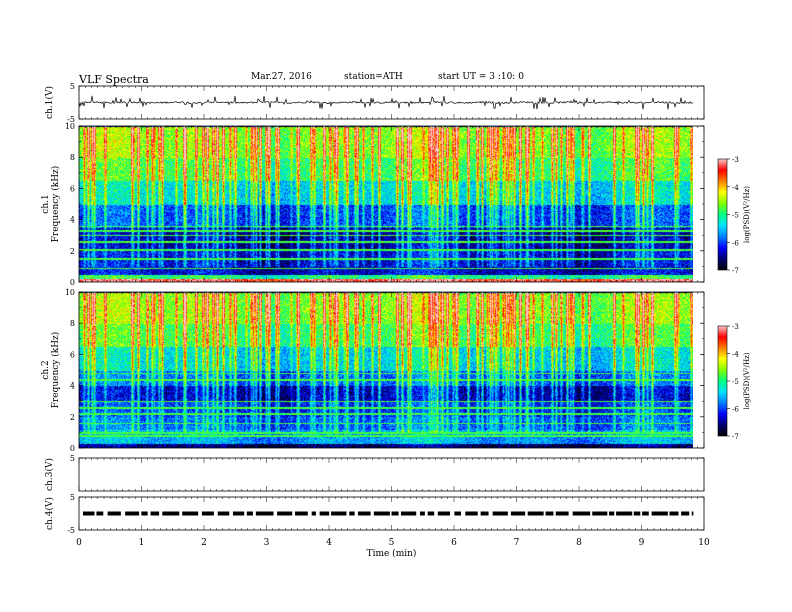  What do you see at coordinates (642, 543) in the screenshot?
I see `x-tick-label: 9` at bounding box center [642, 543].